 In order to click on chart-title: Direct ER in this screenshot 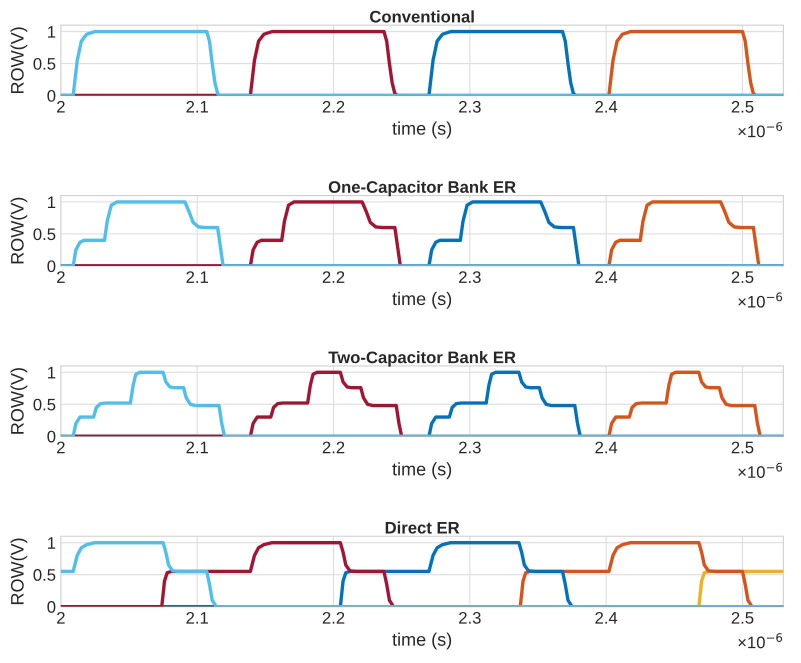, I will do `click(423, 527)`.